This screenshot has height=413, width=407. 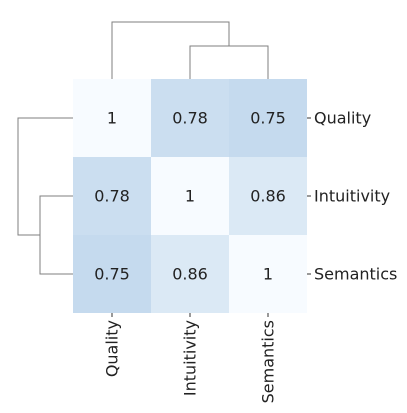 I want to click on row-tick-label: Intuitivity, so click(x=352, y=196).